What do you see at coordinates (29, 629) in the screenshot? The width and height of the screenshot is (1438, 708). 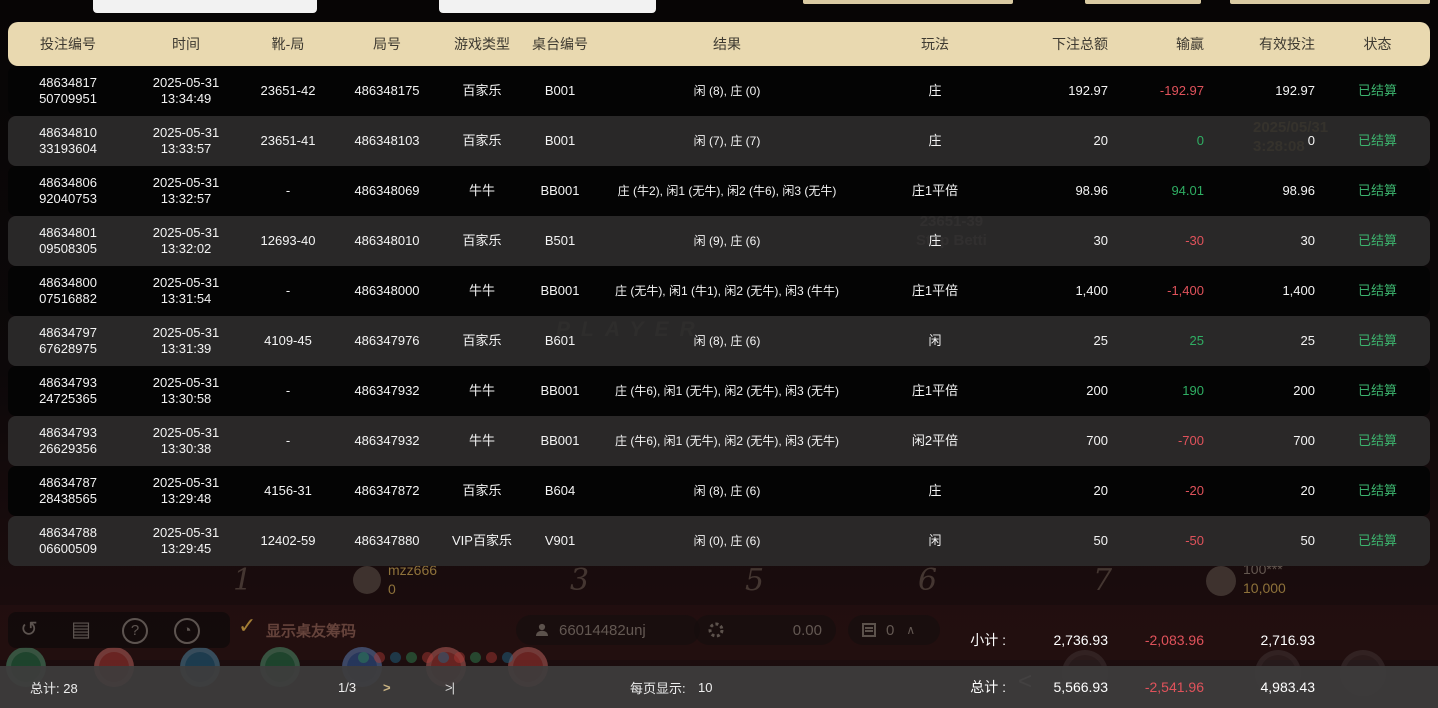 I see `undo-icon: ↺` at bounding box center [29, 629].